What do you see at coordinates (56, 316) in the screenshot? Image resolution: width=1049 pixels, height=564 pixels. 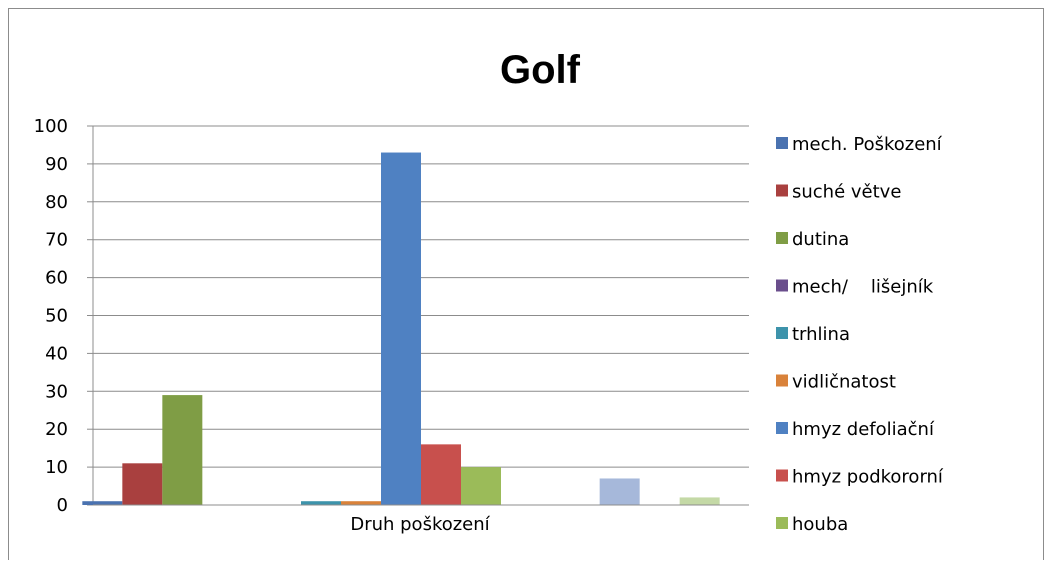 I see `y-tick-label: 50` at bounding box center [56, 316].